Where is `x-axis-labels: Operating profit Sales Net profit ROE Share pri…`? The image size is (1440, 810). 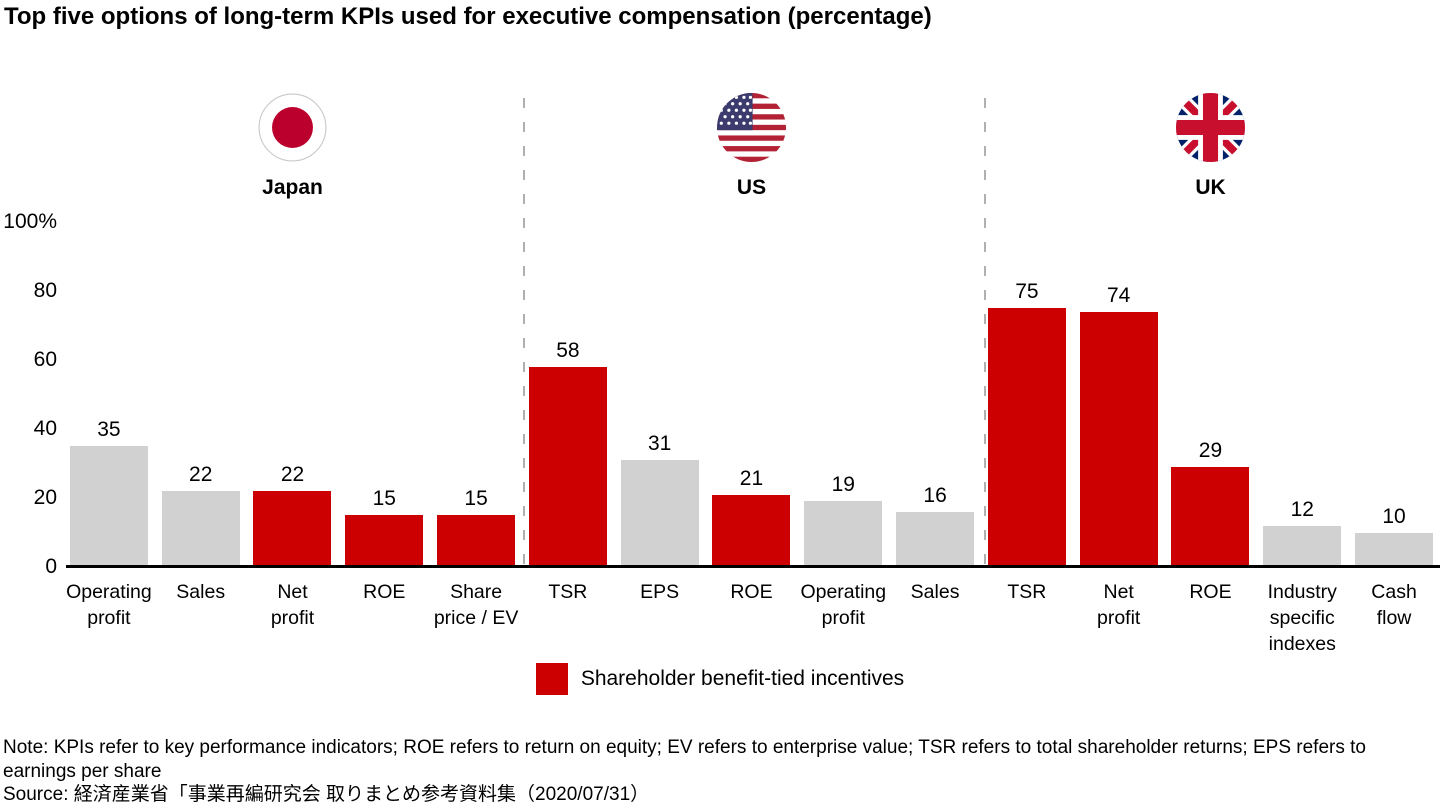 x-axis-labels: Operating profit Sales Net profit ROE Share pri… is located at coordinates (751, 618).